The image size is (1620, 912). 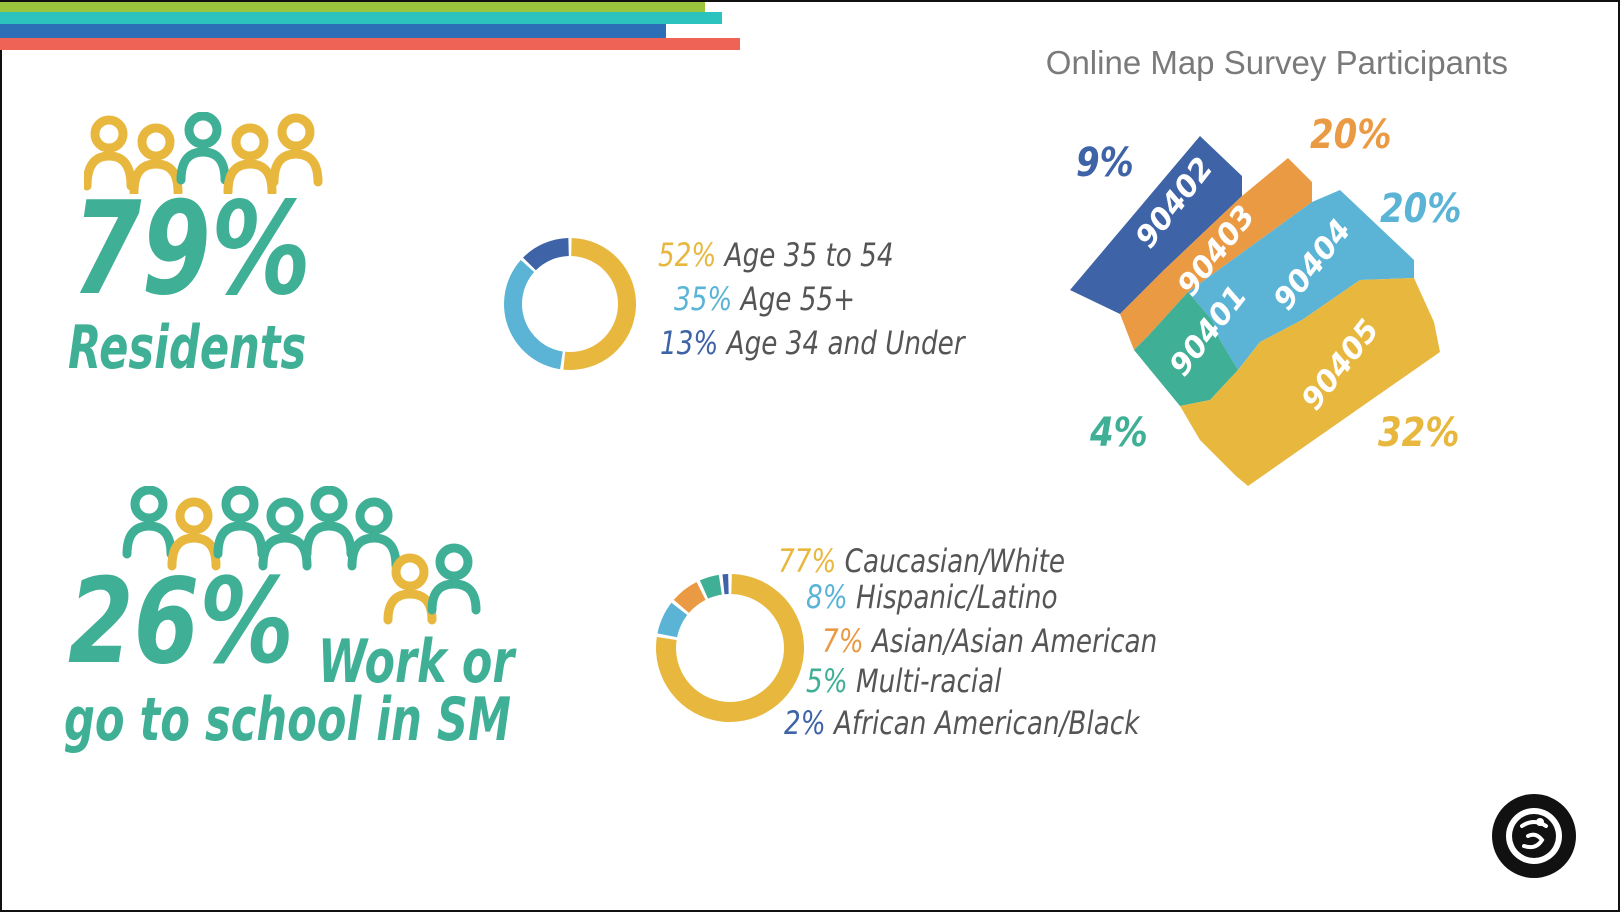 I want to click on residents-value: 79%, so click(x=191, y=249).